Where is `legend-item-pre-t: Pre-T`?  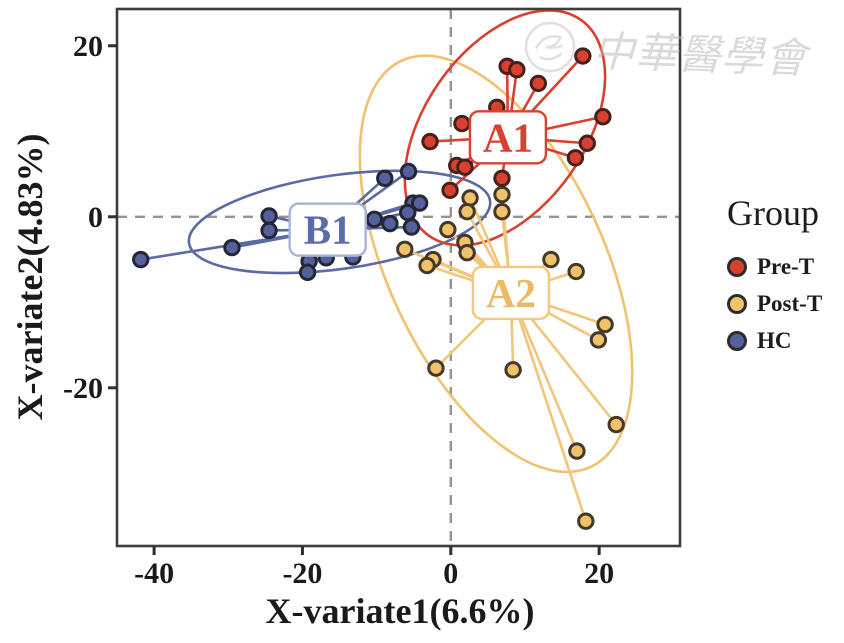 legend-item-pre-t: Pre-T is located at coordinates (774, 267).